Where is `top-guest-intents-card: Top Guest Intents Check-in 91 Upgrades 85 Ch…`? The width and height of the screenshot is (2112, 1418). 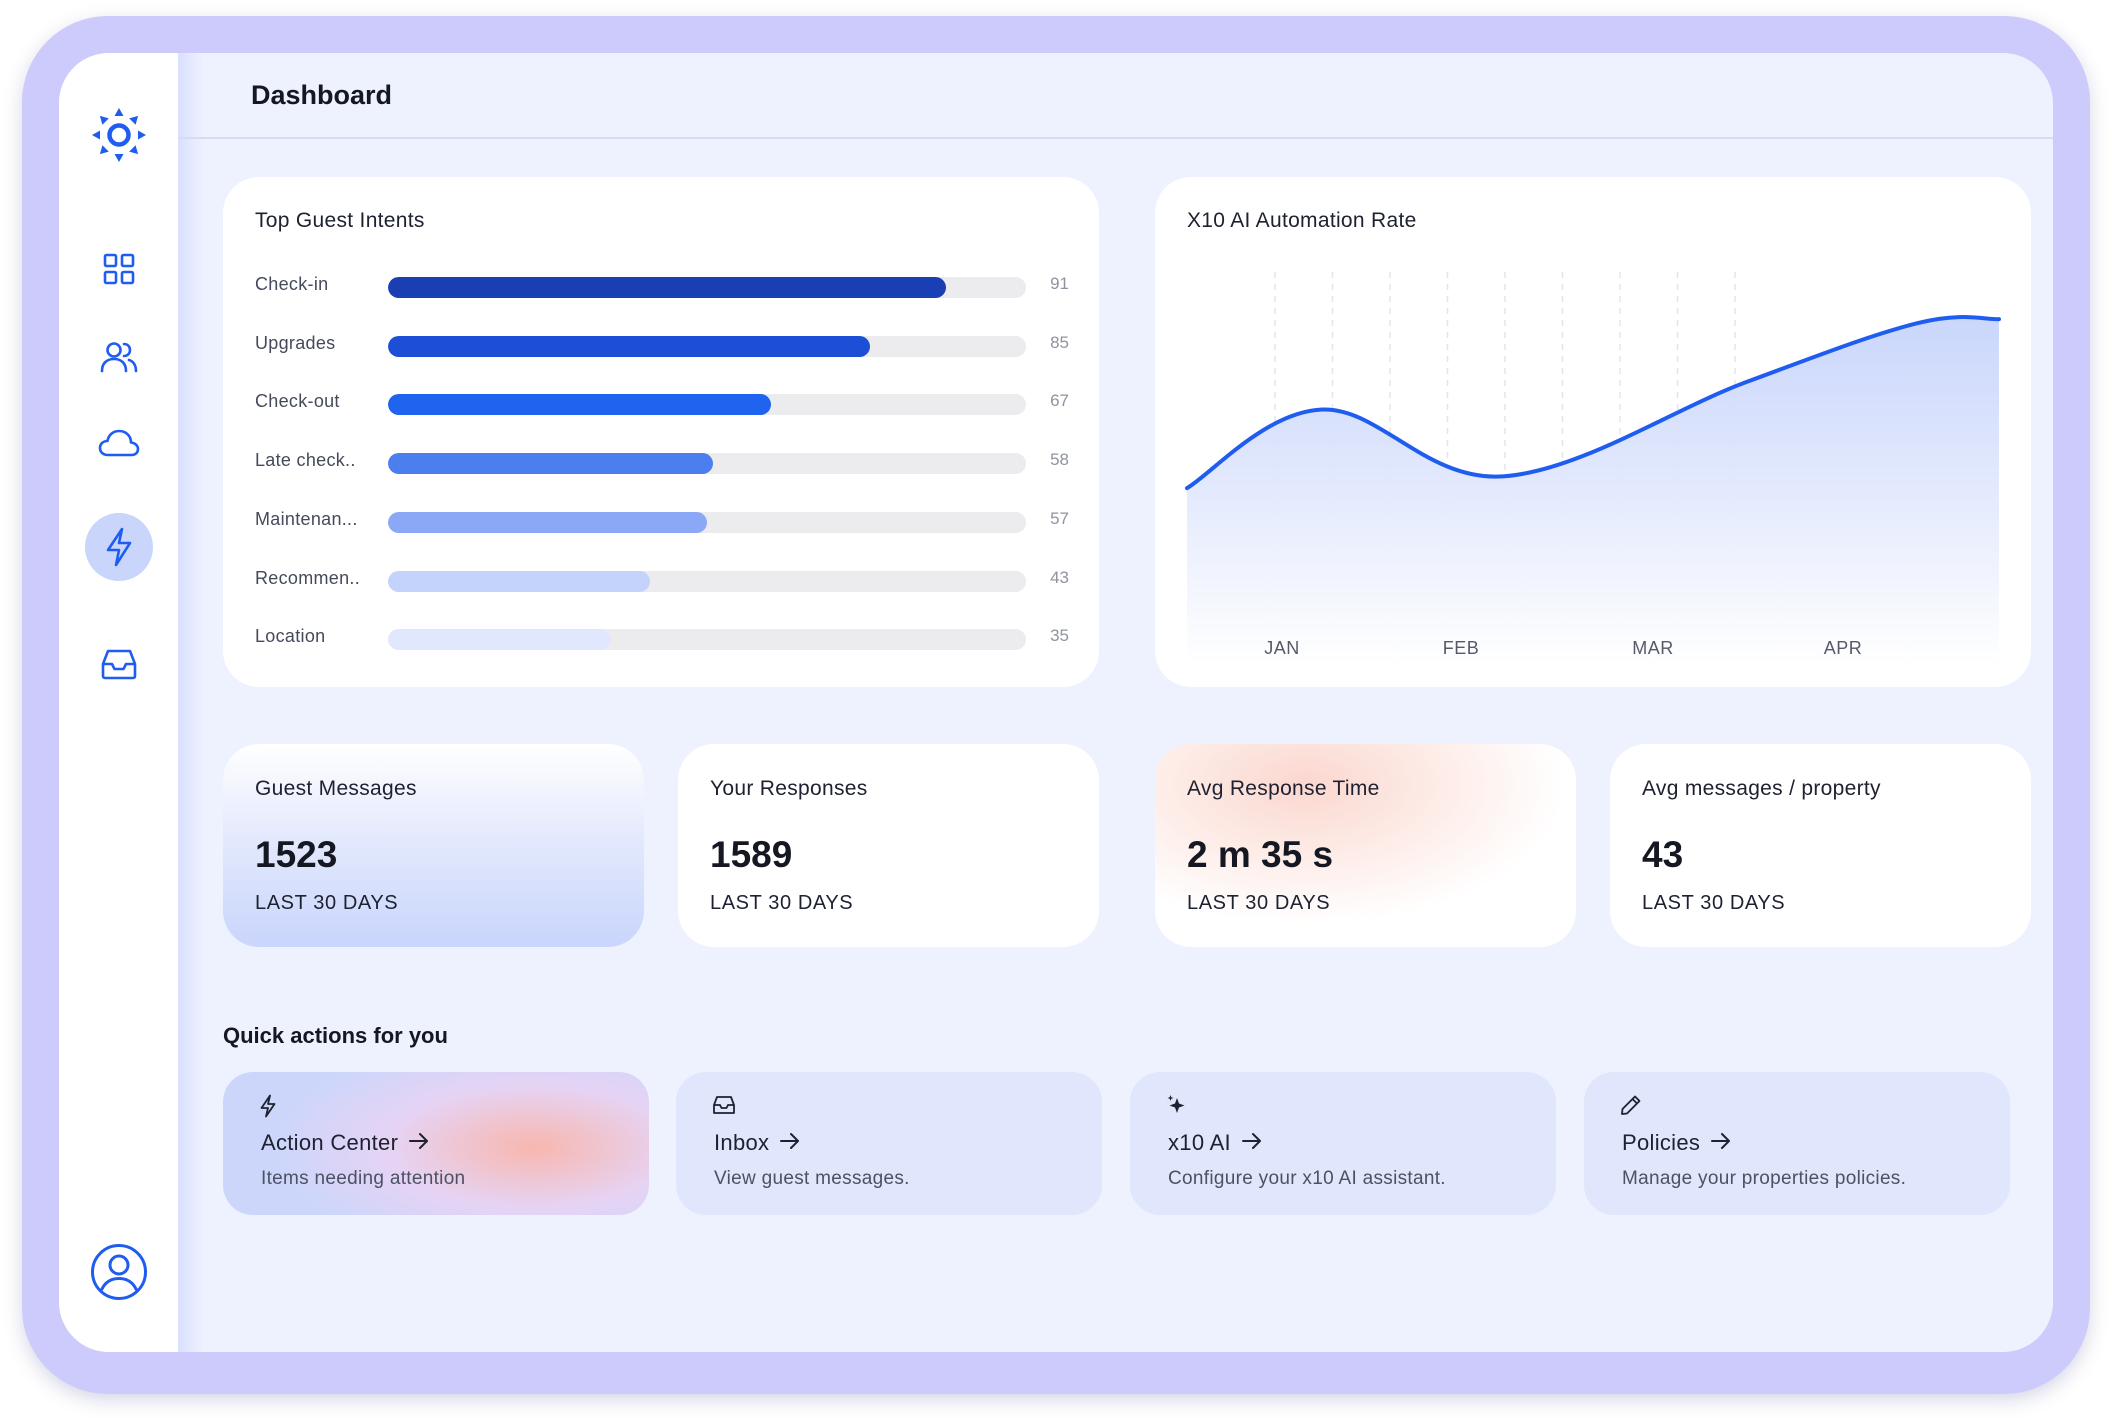 top-guest-intents-card: Top Guest Intents Check-in 91 Upgrades 85 Ch… is located at coordinates (661, 432).